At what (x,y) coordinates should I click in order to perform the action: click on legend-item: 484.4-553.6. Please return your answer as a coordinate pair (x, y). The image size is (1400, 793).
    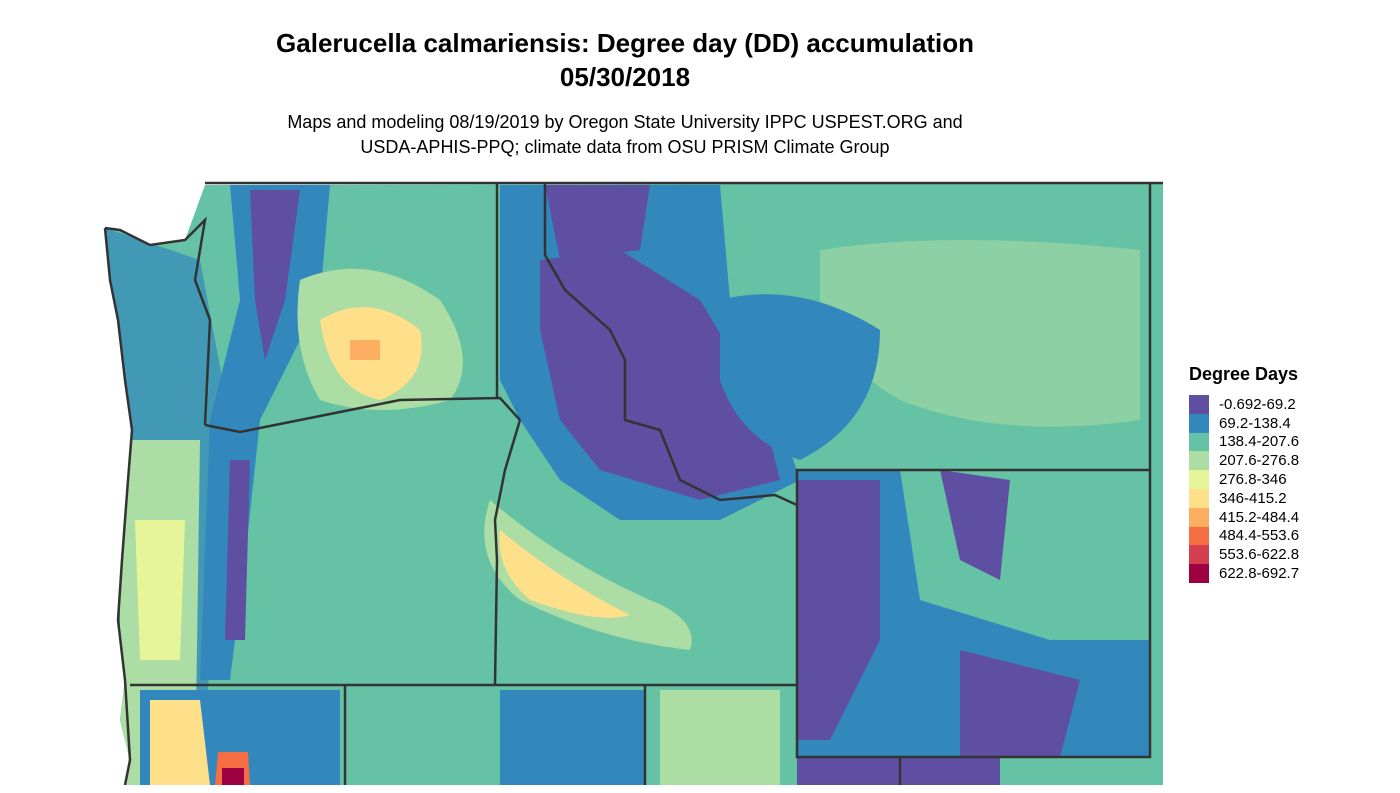
    Looking at the image, I should click on (1244, 536).